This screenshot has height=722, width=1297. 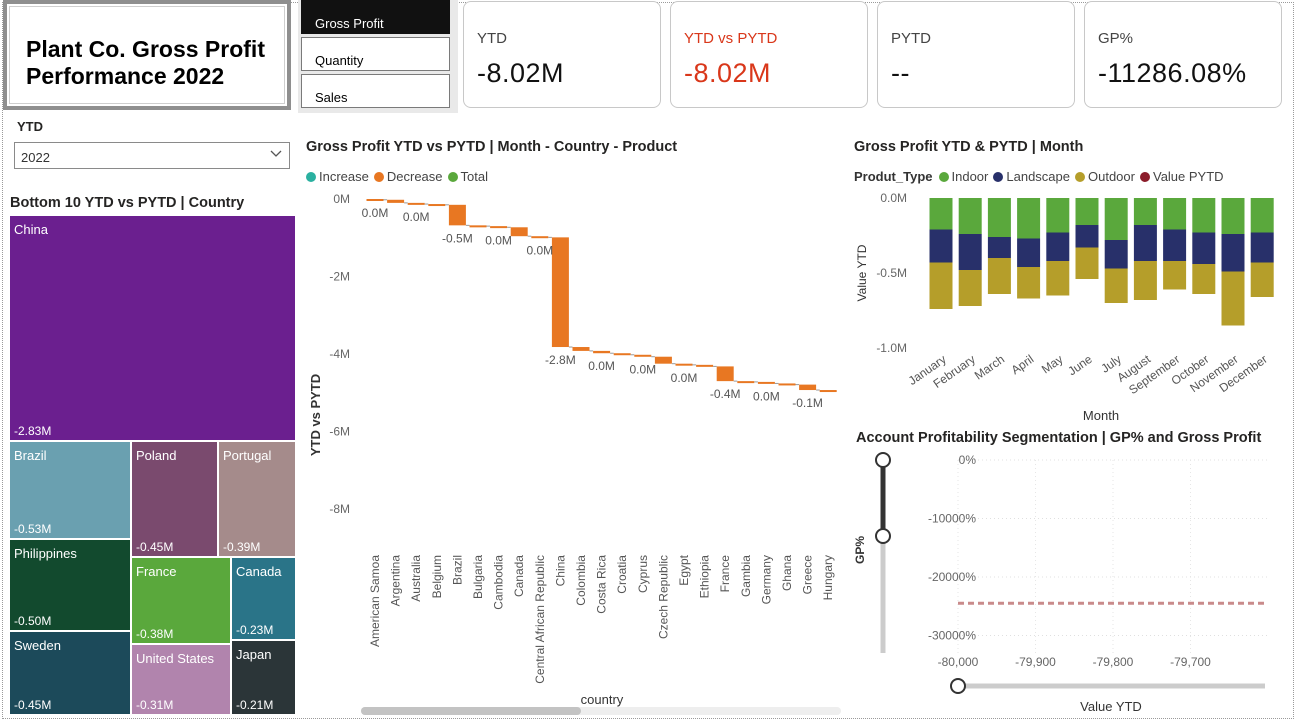 What do you see at coordinates (152, 328) in the screenshot?
I see `treemap-tile-china: China -2.83M` at bounding box center [152, 328].